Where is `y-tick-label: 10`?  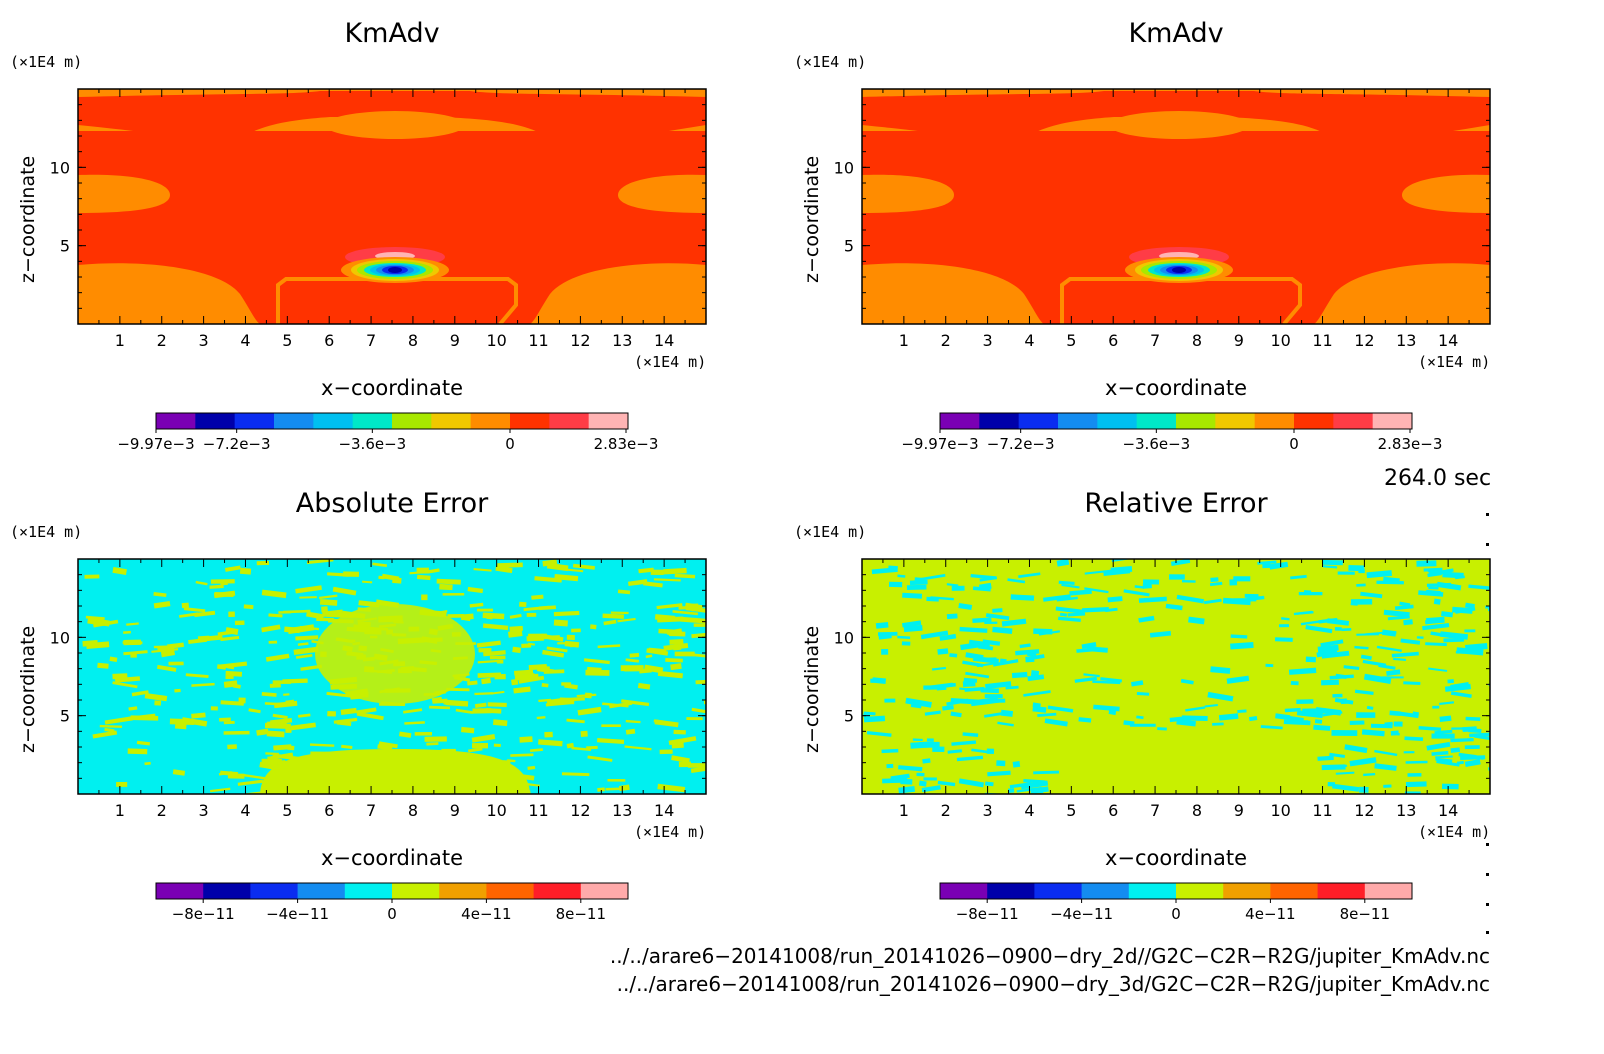
y-tick-label: 10 is located at coordinates (60, 637).